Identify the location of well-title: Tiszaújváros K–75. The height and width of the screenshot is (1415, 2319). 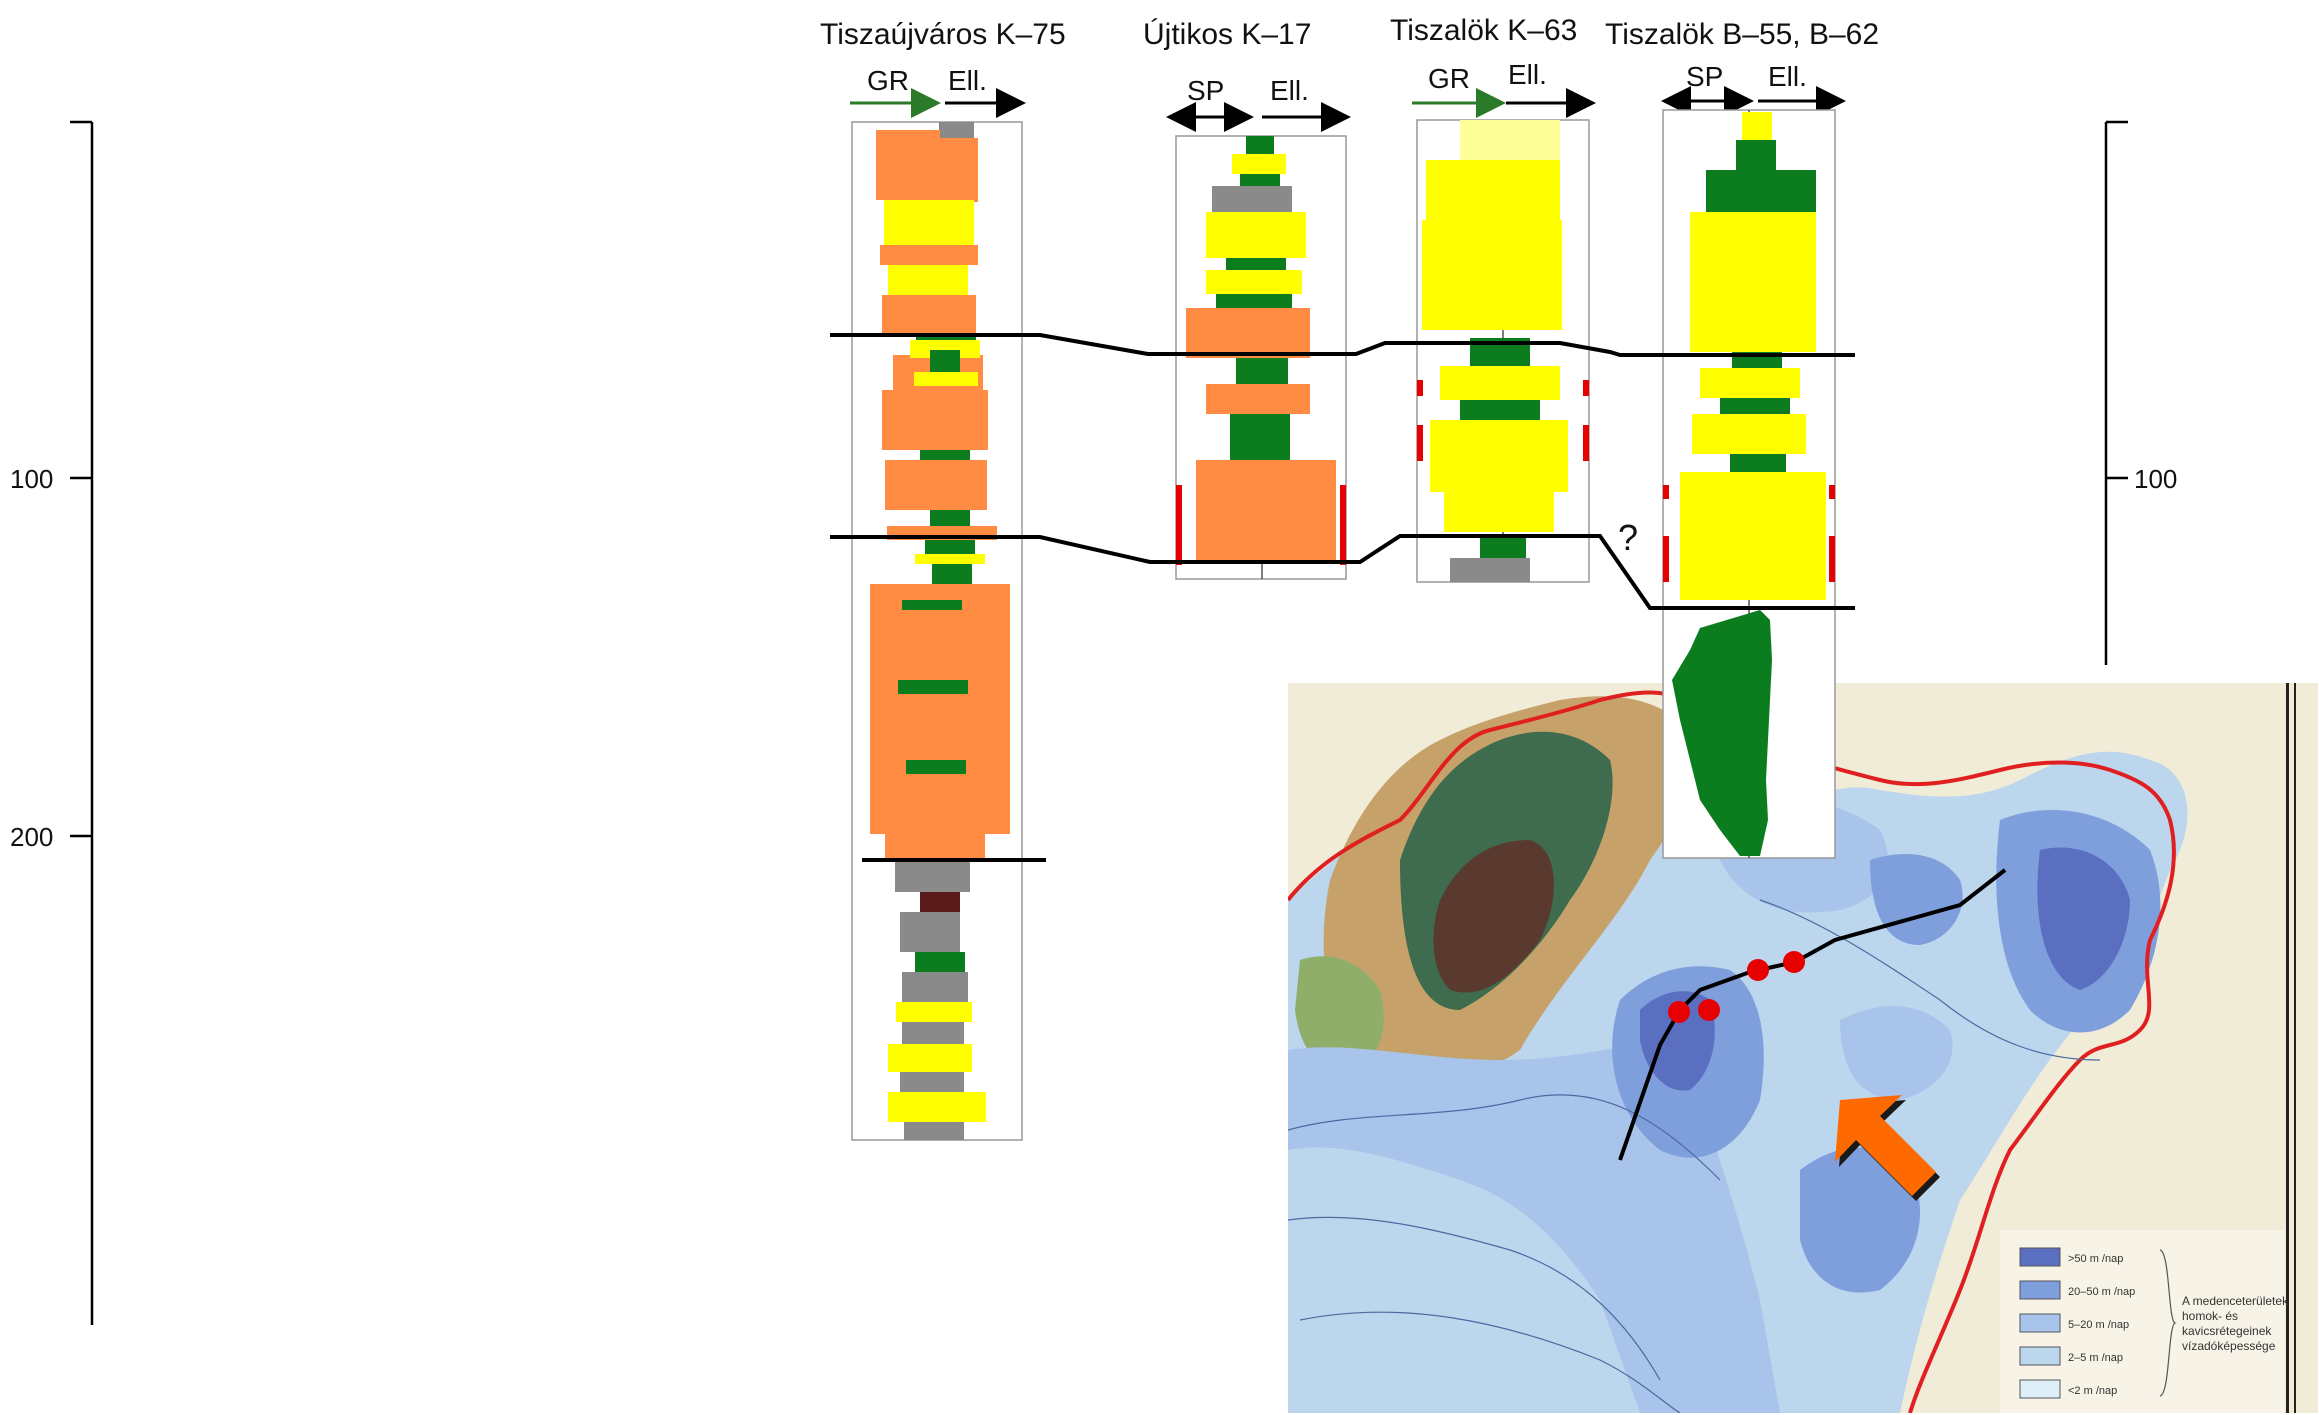
(943, 34).